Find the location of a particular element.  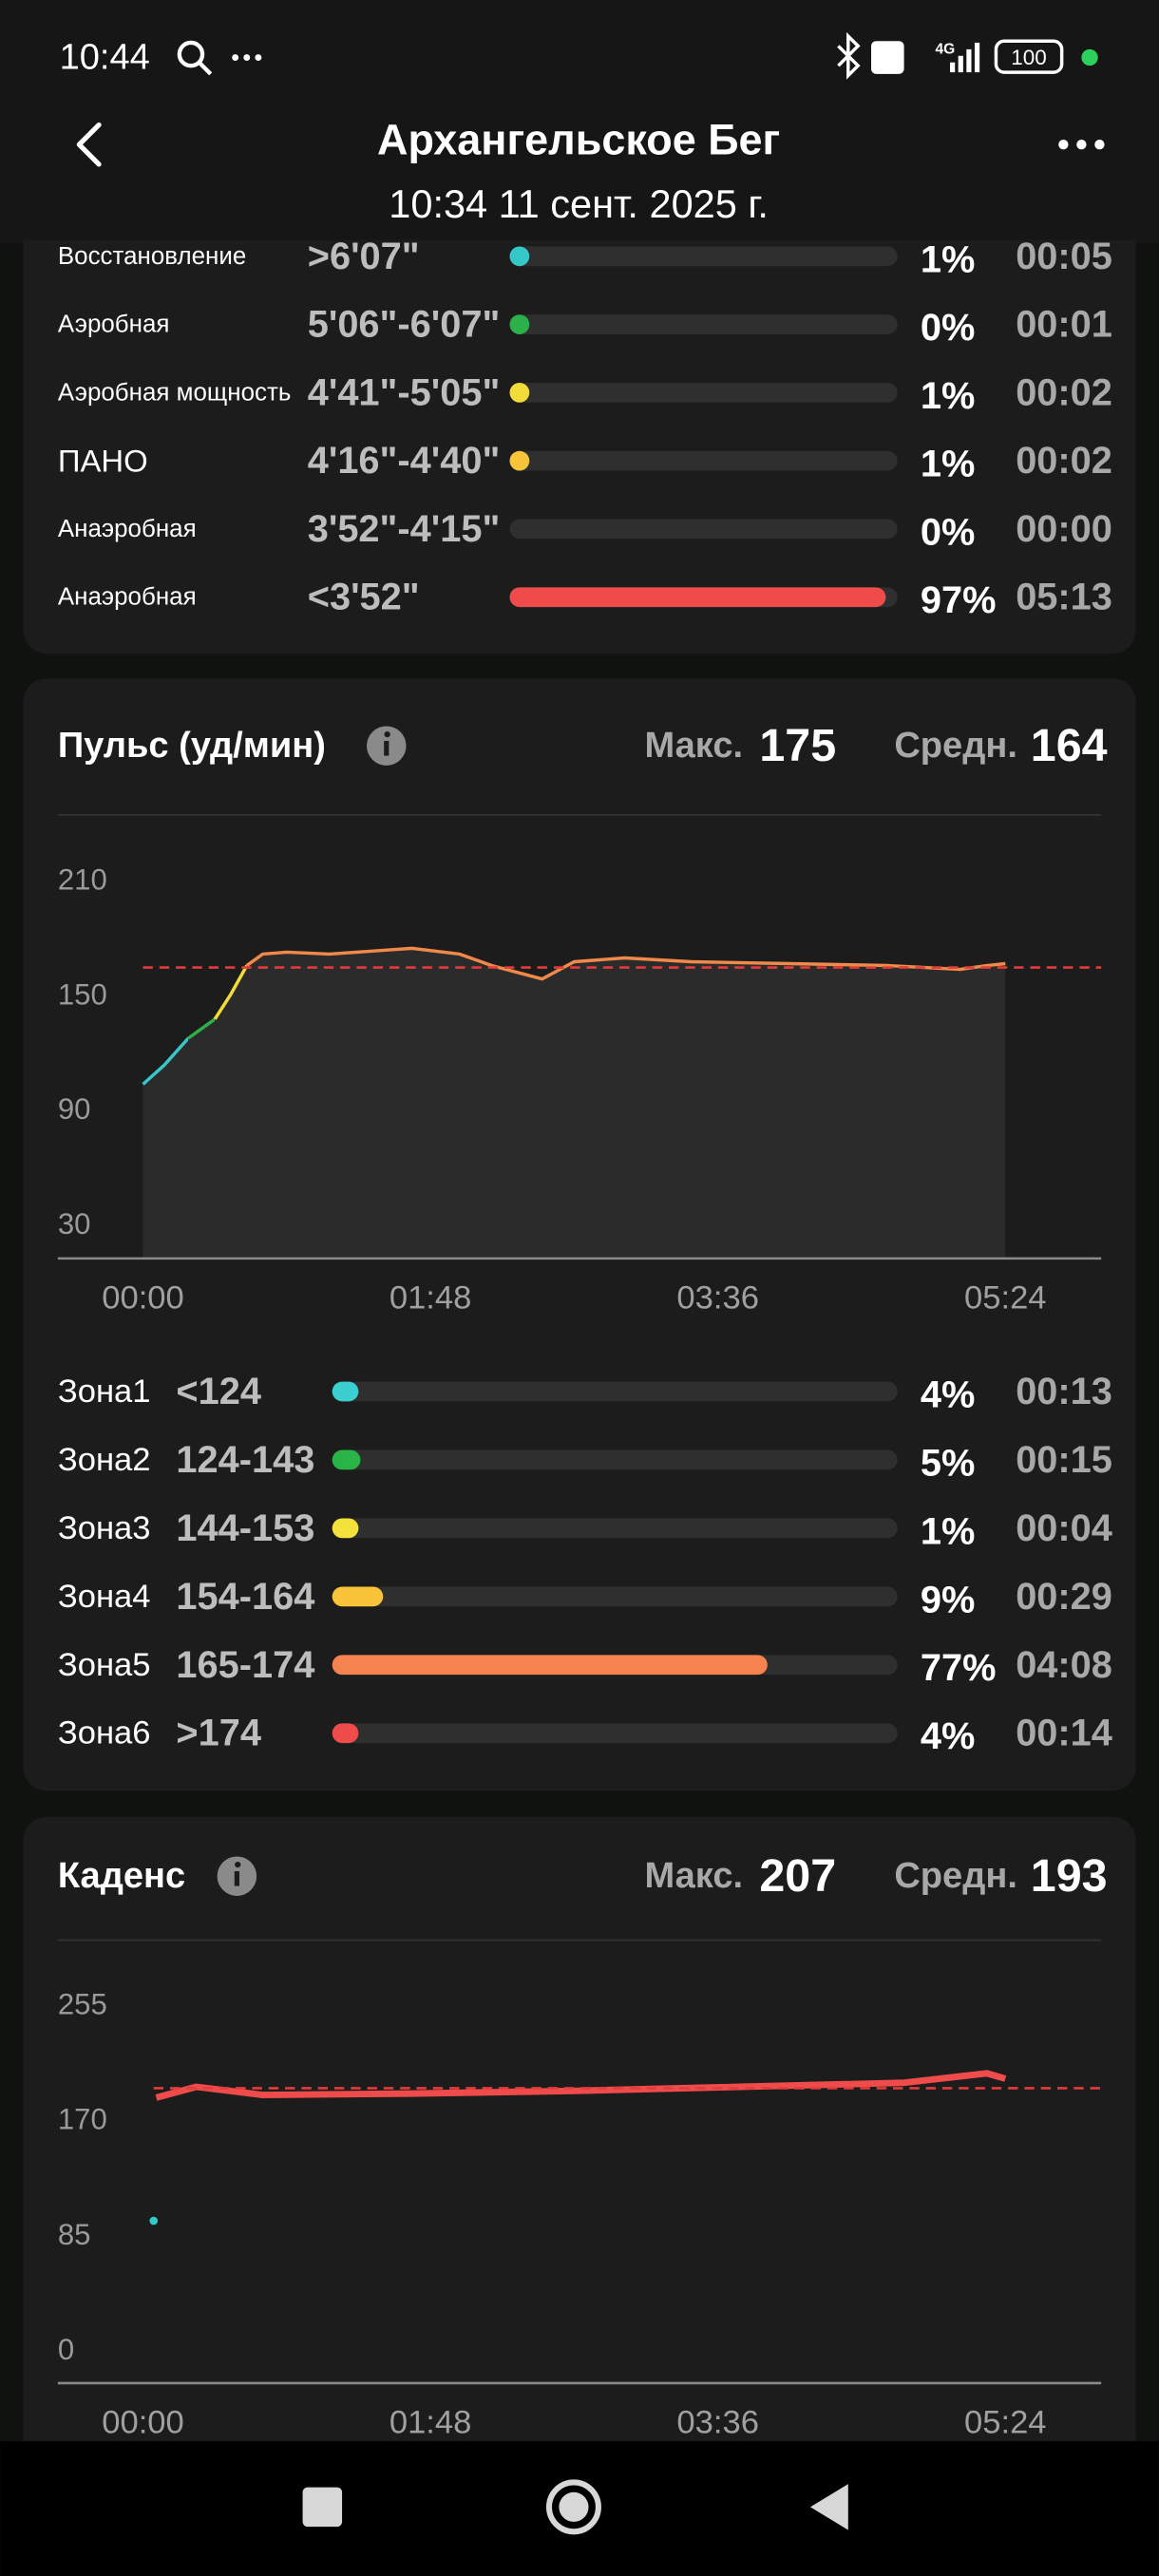

y-tick-label: 255 is located at coordinates (82, 2004).